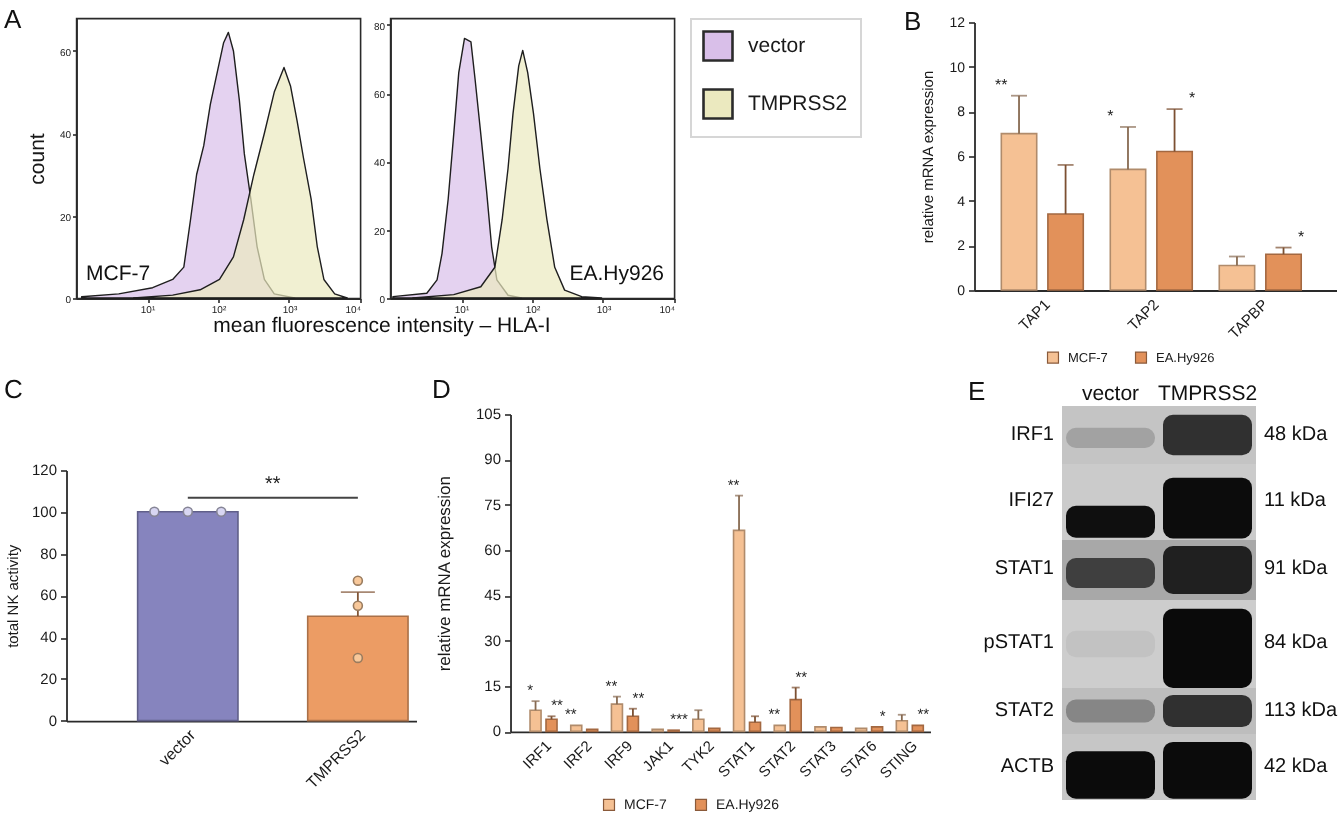  Describe the element at coordinates (1001, 84) in the screenshot. I see `data-label: **` at that location.